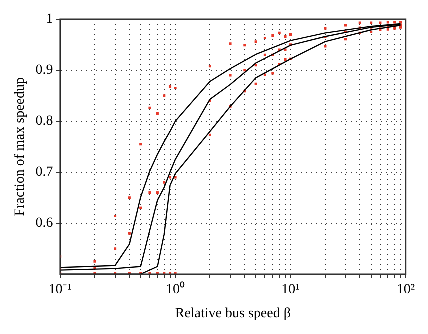 The width and height of the screenshot is (428, 334). I want to click on x-tick-label: 10¹, so click(291, 290).